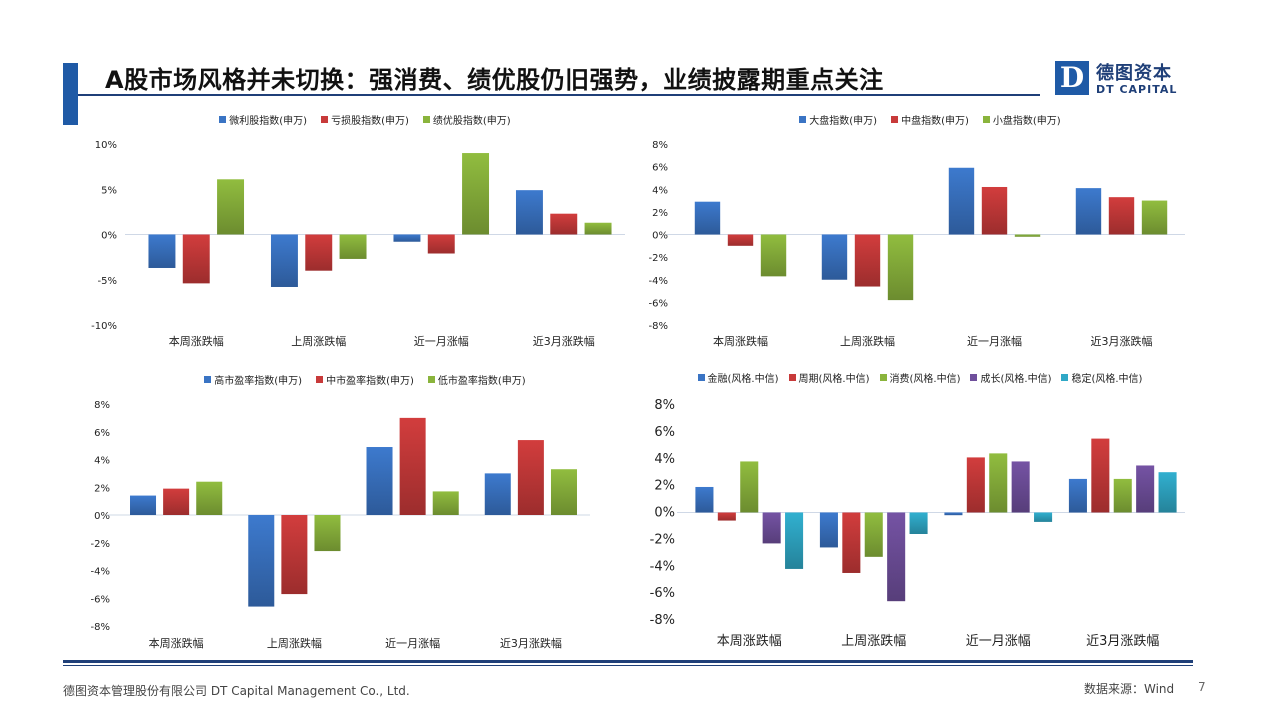 This screenshot has height=720, width=1280. I want to click on legend-label: 金融(风格.中信), so click(743, 379).